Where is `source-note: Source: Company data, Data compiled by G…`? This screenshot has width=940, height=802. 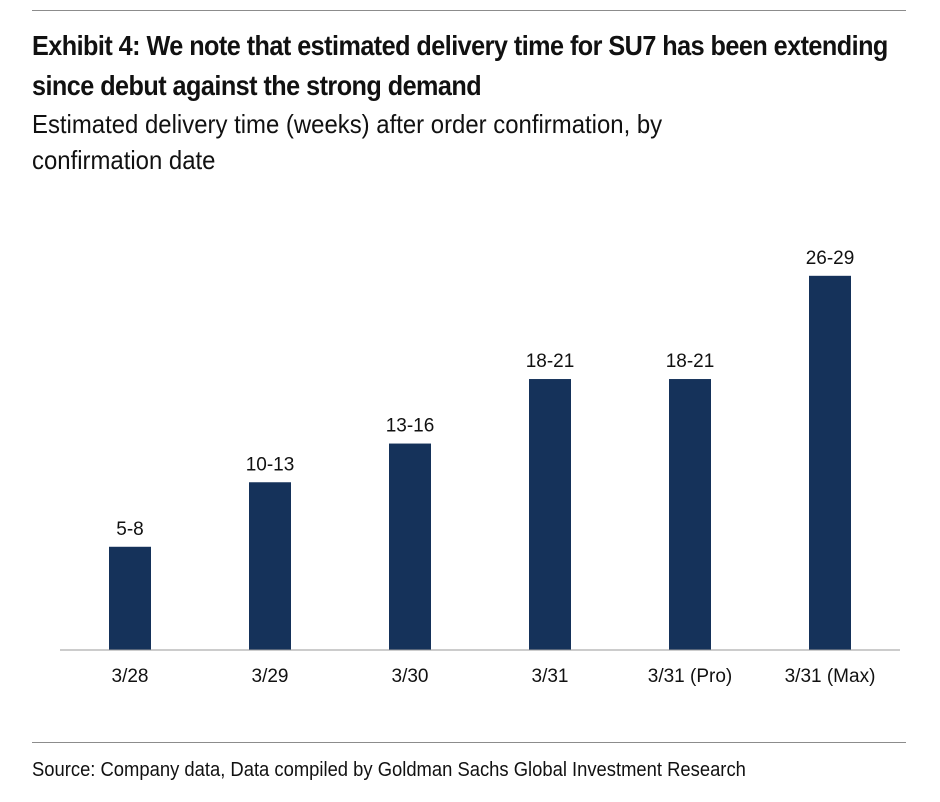
source-note: Source: Company data, Data compiled by G… is located at coordinates (389, 770).